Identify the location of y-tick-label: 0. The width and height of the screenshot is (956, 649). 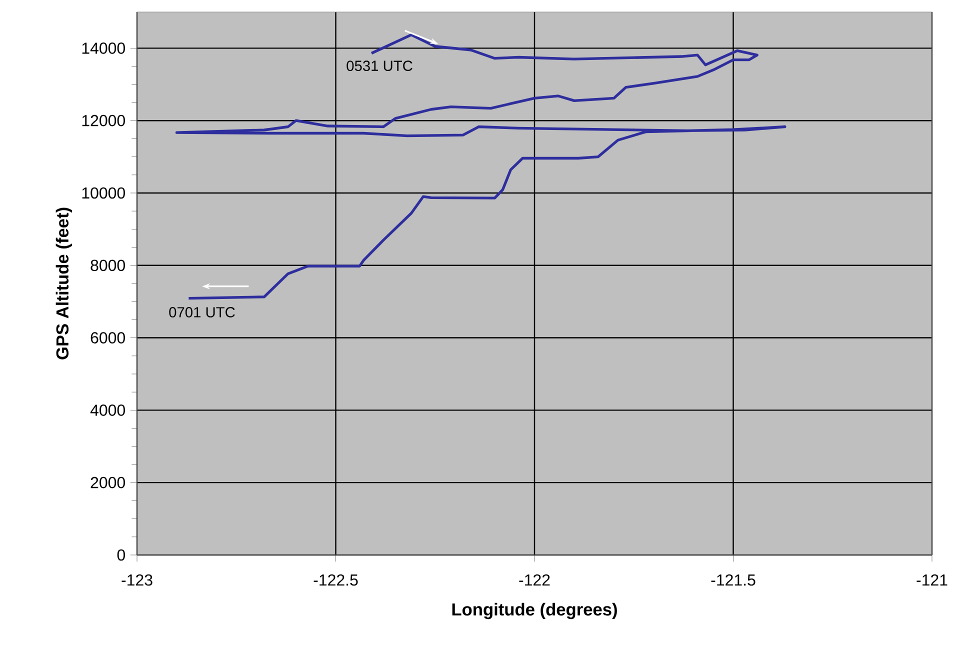
(121, 555).